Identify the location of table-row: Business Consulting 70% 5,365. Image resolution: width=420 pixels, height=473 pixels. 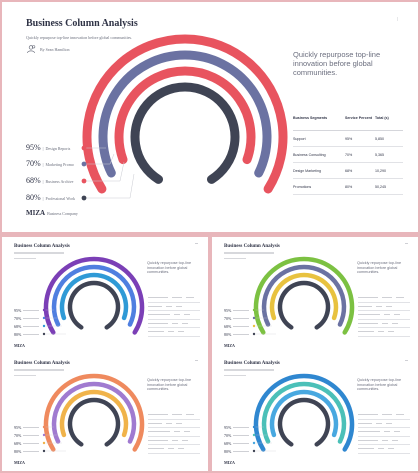
(348, 155).